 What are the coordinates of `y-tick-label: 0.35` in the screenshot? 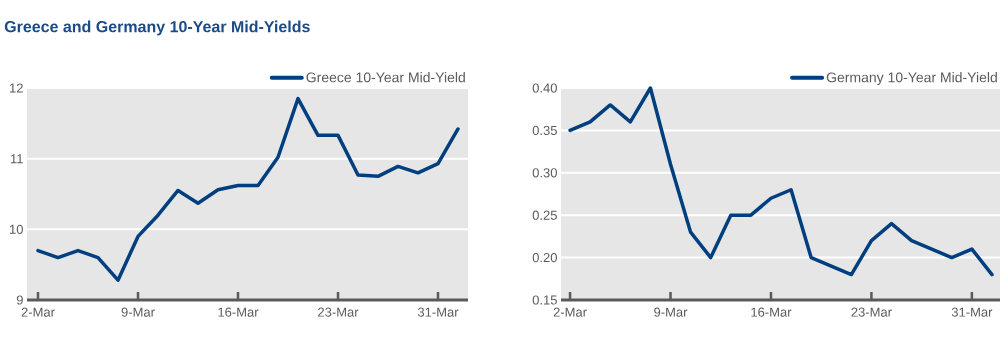 It's located at (544, 130).